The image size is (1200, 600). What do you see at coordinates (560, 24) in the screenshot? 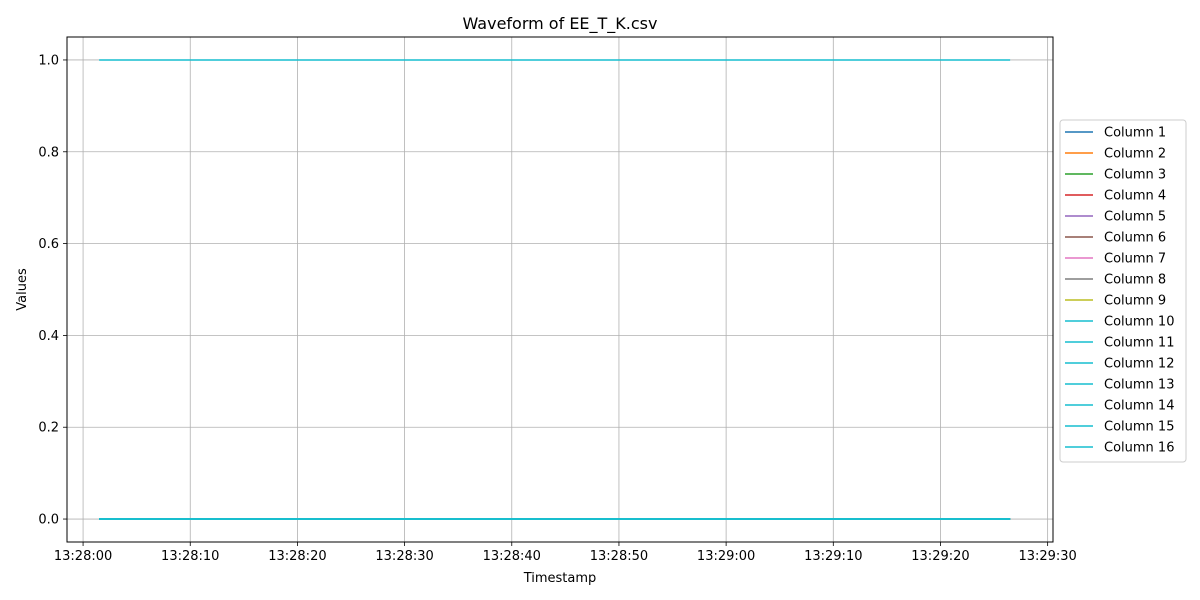
I see `chart-title: Waveform of EE_T_K.csv` at bounding box center [560, 24].